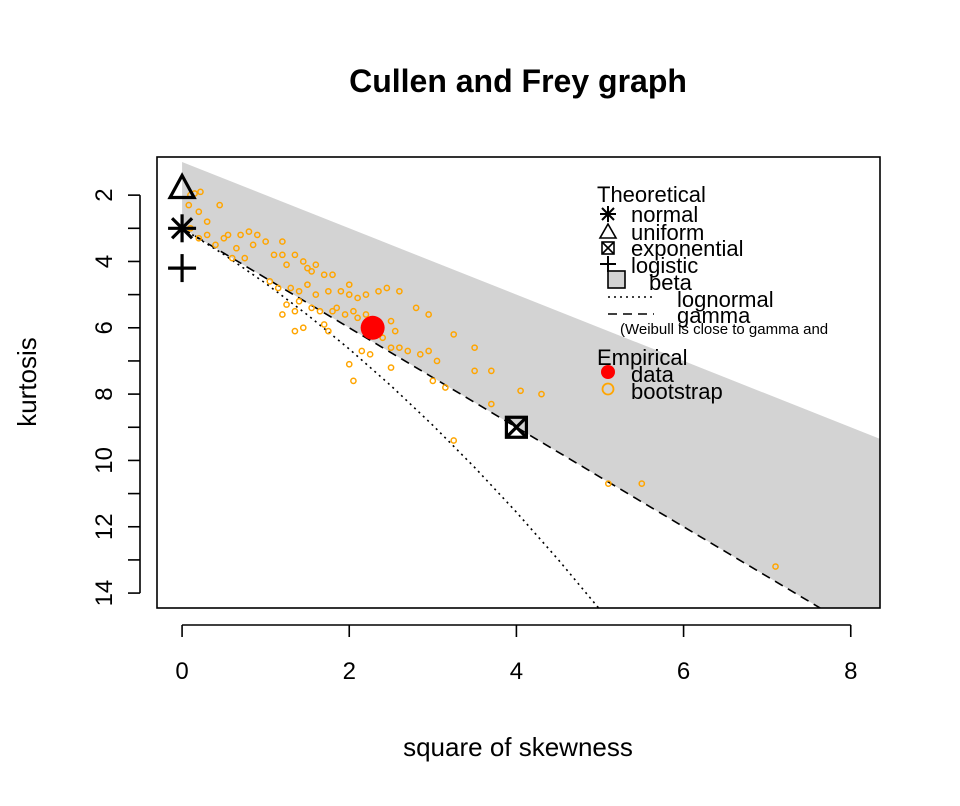 This screenshot has height=806, width=960. Describe the element at coordinates (372, 327) in the screenshot. I see `data-point` at that location.